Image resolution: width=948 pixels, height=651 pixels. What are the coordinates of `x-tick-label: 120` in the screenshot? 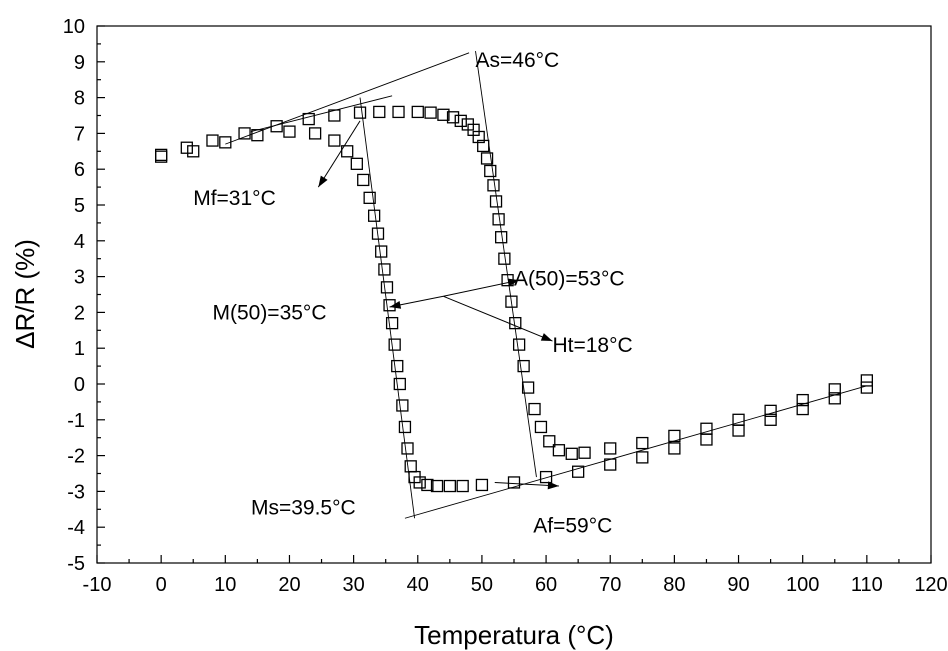 It's located at (930, 585).